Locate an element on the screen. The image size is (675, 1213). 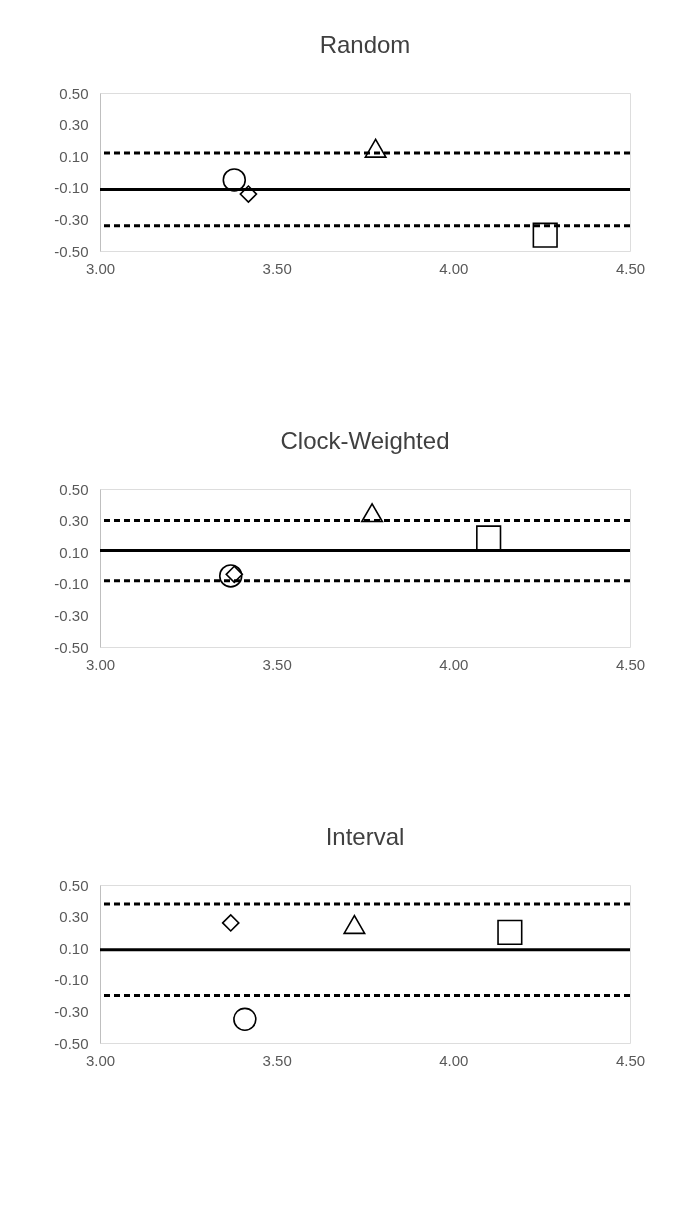
chart-title: Interval is located at coordinates (365, 836).